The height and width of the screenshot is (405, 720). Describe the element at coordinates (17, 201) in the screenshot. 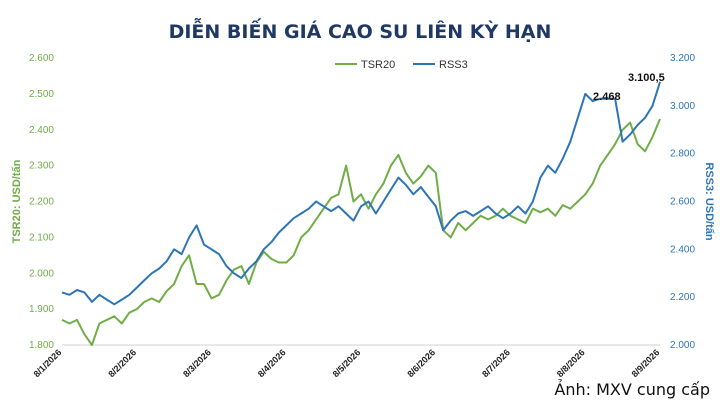

I see `left-axis-title: TSR20: USD/tấn` at that location.